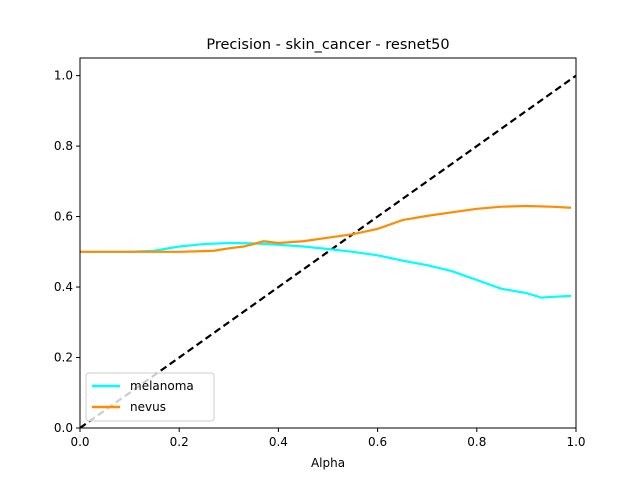 Image resolution: width=640 pixels, height=480 pixels. Describe the element at coordinates (278, 442) in the screenshot. I see `x-tick-label: 0.4` at that location.